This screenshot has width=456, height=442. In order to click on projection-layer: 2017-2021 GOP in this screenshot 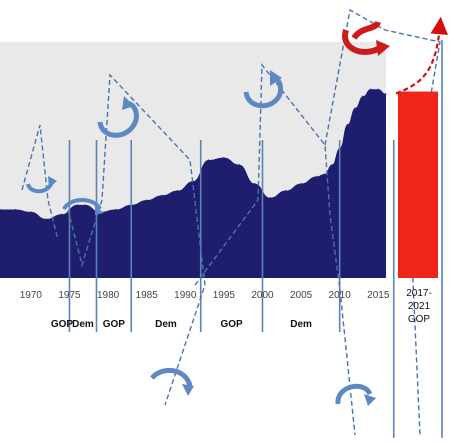, I will do `click(422, 170)`.